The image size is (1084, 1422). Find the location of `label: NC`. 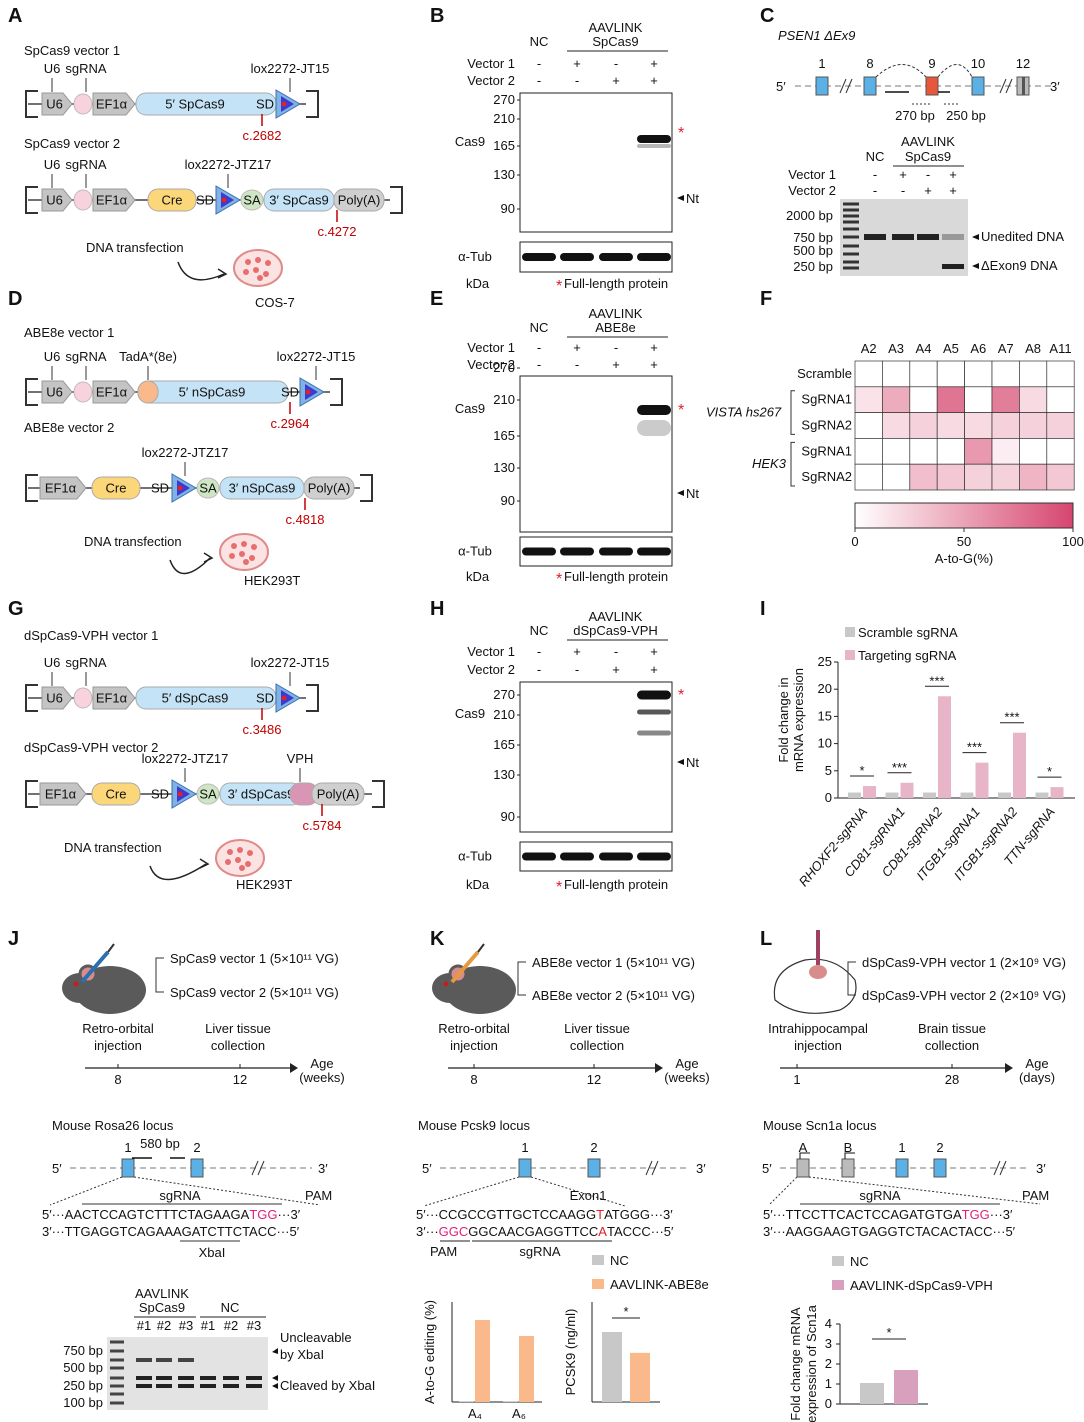

label: NC is located at coordinates (230, 1307).